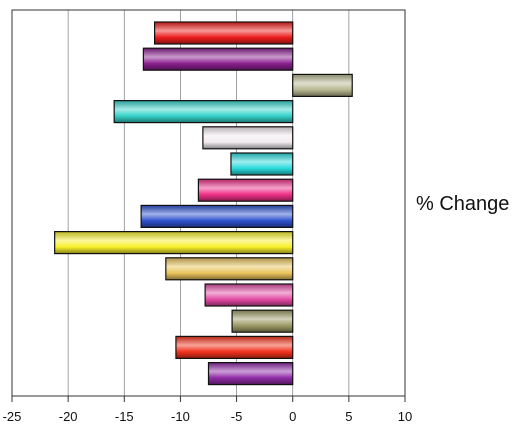 Image resolution: width=528 pixels, height=430 pixels. I want to click on x-tick-label: -20, so click(68, 416).